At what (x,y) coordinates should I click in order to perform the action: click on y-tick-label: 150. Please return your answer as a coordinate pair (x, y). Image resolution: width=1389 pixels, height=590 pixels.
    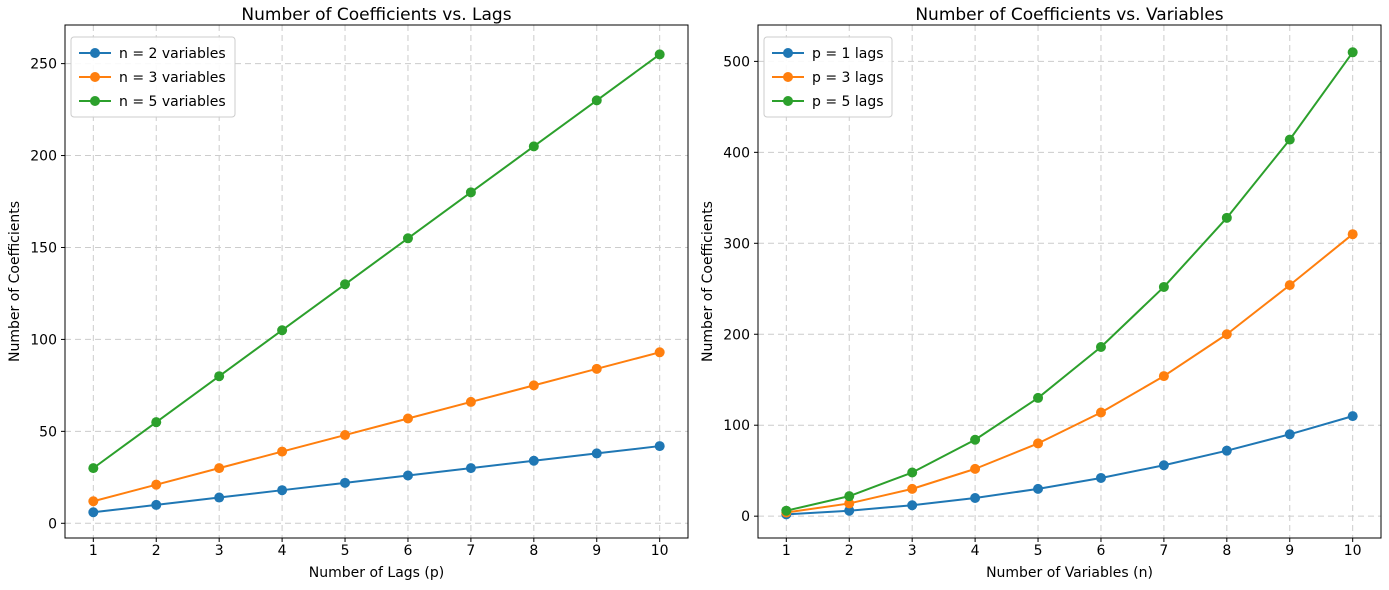
    Looking at the image, I should click on (43, 248).